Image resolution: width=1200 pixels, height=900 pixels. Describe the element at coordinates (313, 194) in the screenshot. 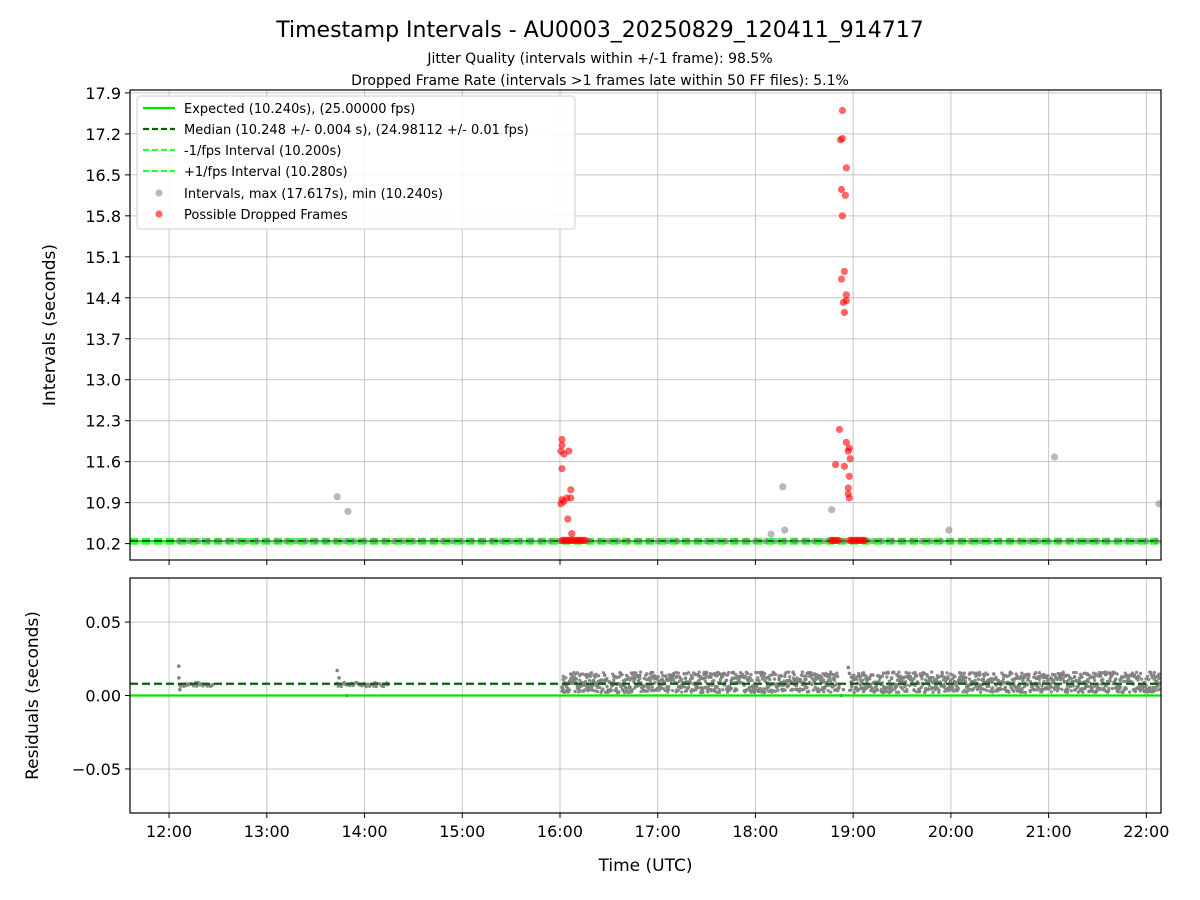

I see `legend-label: Intervals, max (17.617s), min (10.240s)` at that location.